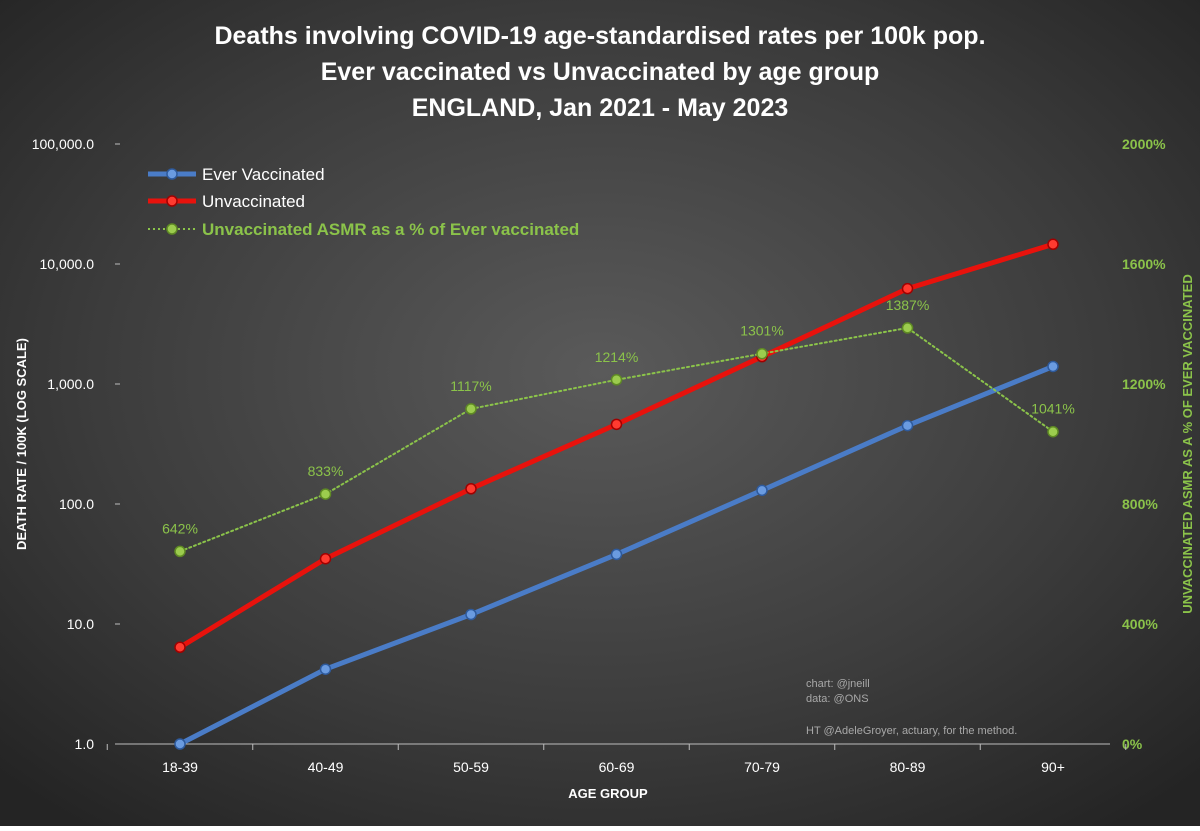  Describe the element at coordinates (908, 305) in the screenshot. I see `data-label: 1387%` at that location.